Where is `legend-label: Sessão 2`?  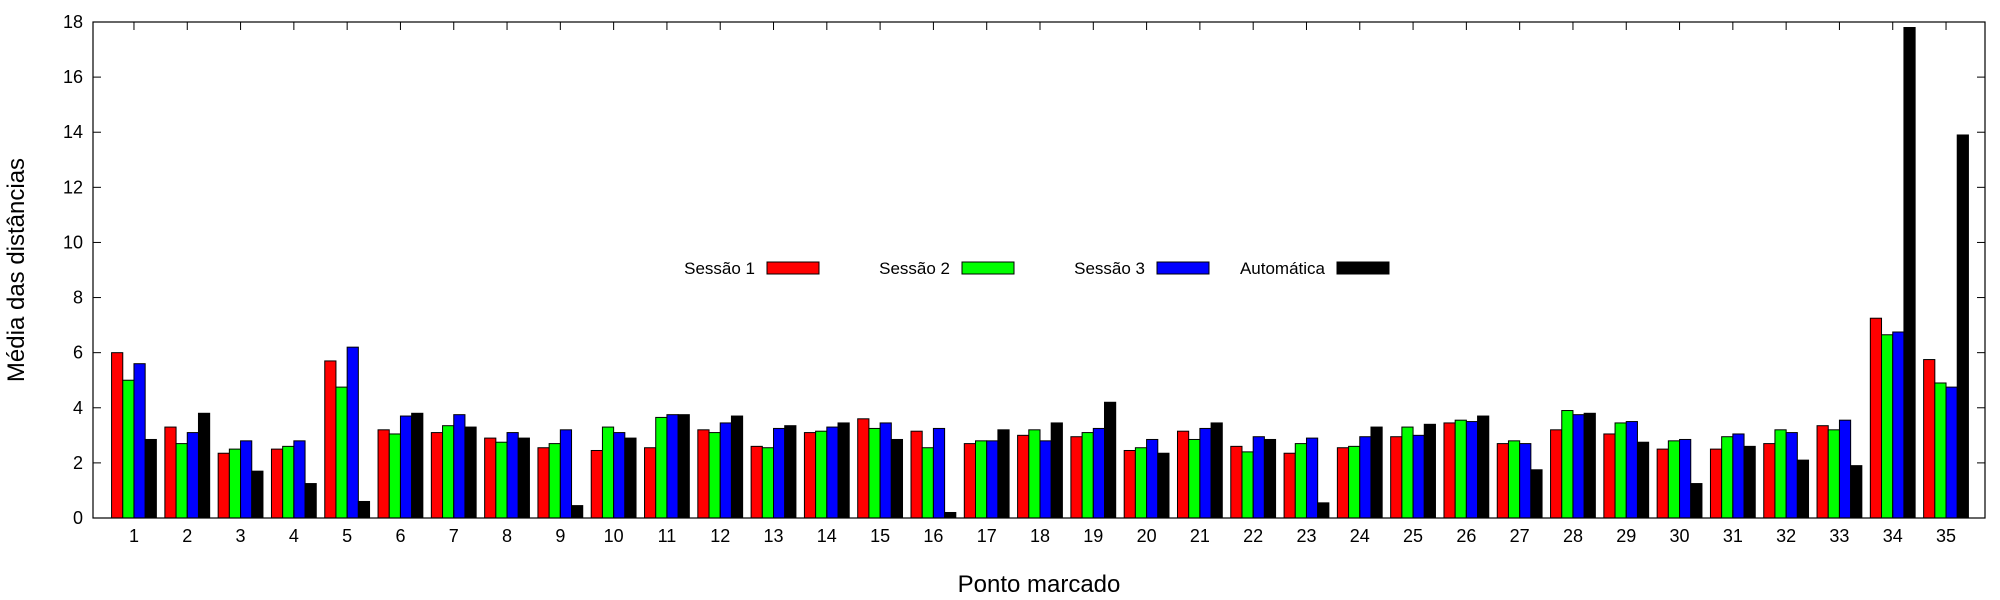
legend-label: Sessão 2 is located at coordinates (914, 268).